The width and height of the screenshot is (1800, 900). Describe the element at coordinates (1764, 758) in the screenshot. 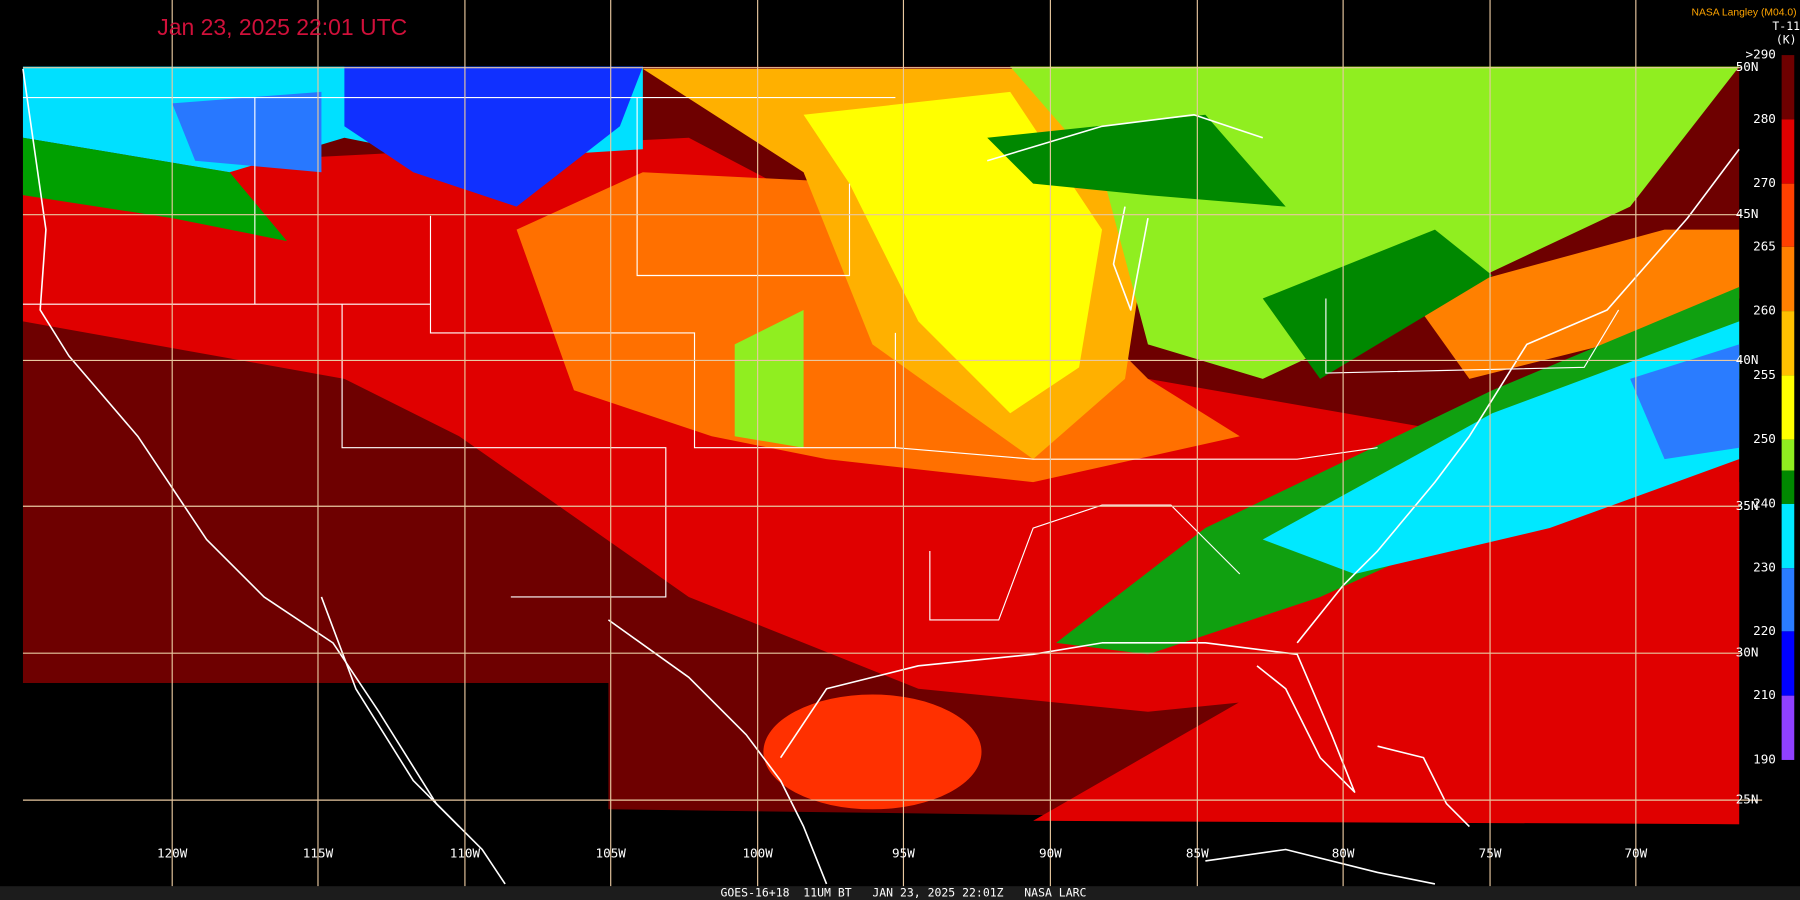

I see `colorbar-label: 190` at that location.